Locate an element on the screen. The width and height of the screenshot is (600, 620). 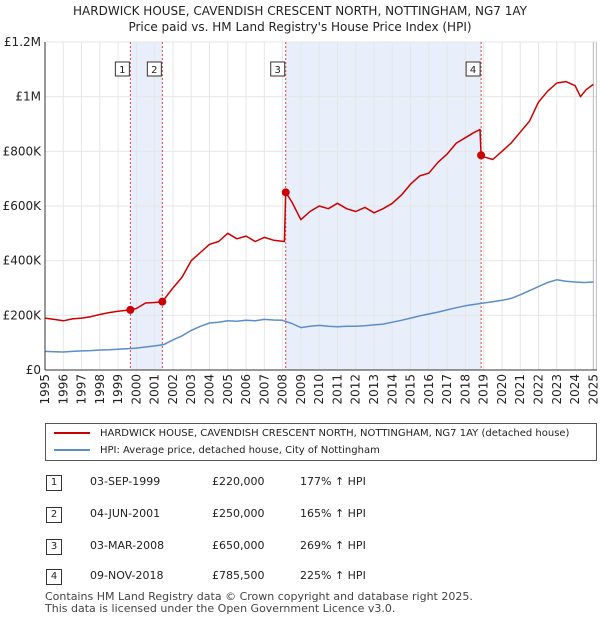
x-tick-label: 2021 is located at coordinates (520, 389).